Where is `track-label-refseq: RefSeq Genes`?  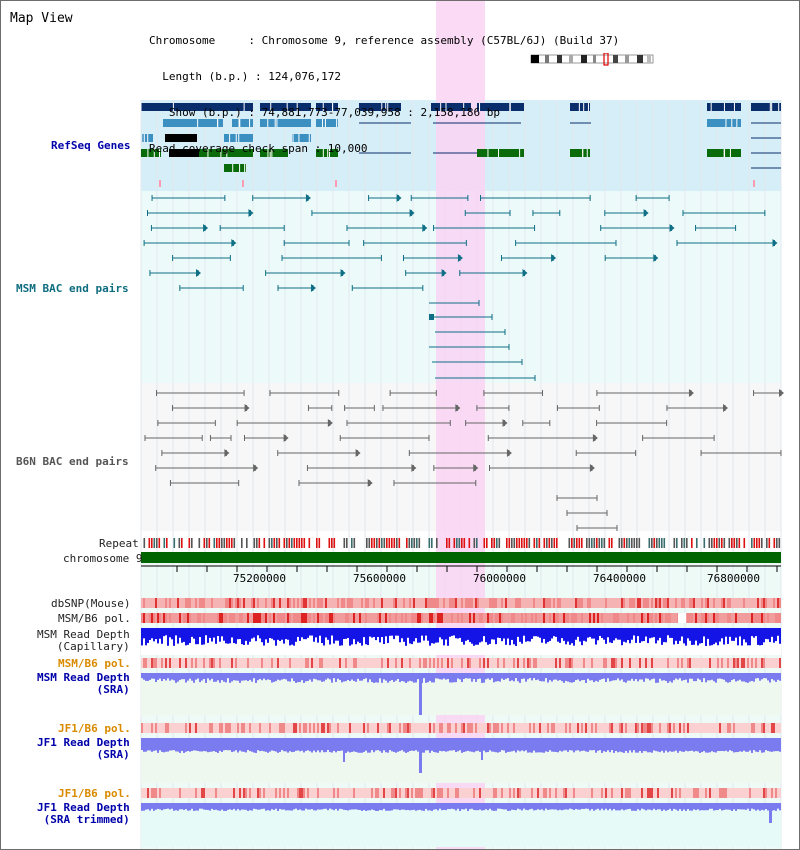
track-label-refseq: RefSeq Genes is located at coordinates (91, 145).